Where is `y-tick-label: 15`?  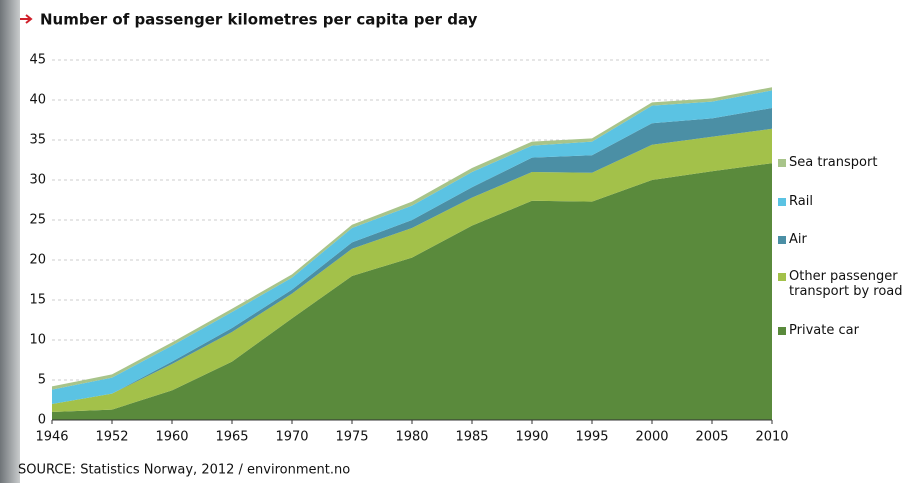 y-tick-label: 15 is located at coordinates (37, 300).